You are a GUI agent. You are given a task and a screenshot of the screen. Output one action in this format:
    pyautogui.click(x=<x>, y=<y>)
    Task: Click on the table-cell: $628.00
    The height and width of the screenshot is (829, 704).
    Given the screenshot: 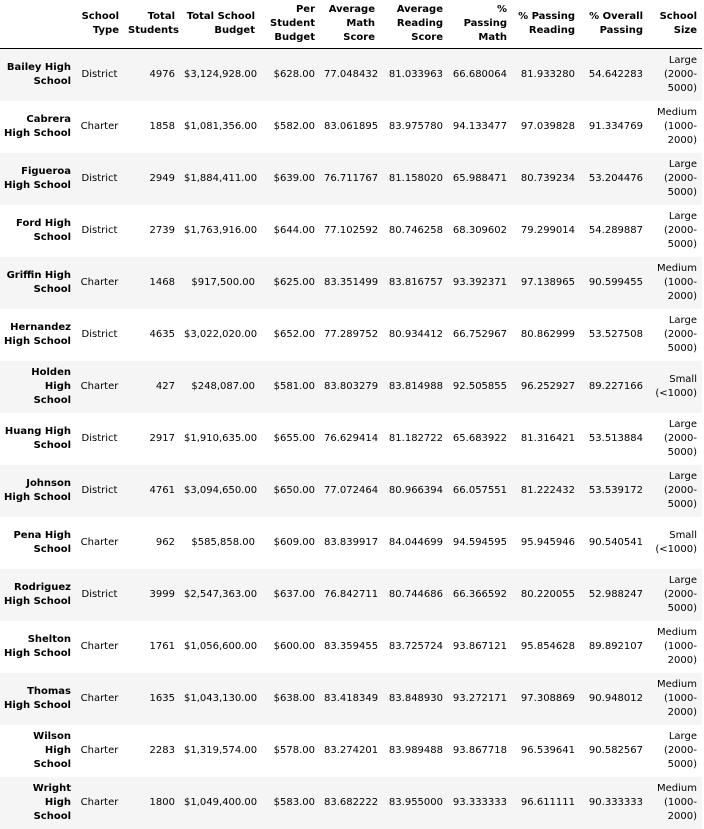 What is the action you would take?
    pyautogui.click(x=290, y=75)
    